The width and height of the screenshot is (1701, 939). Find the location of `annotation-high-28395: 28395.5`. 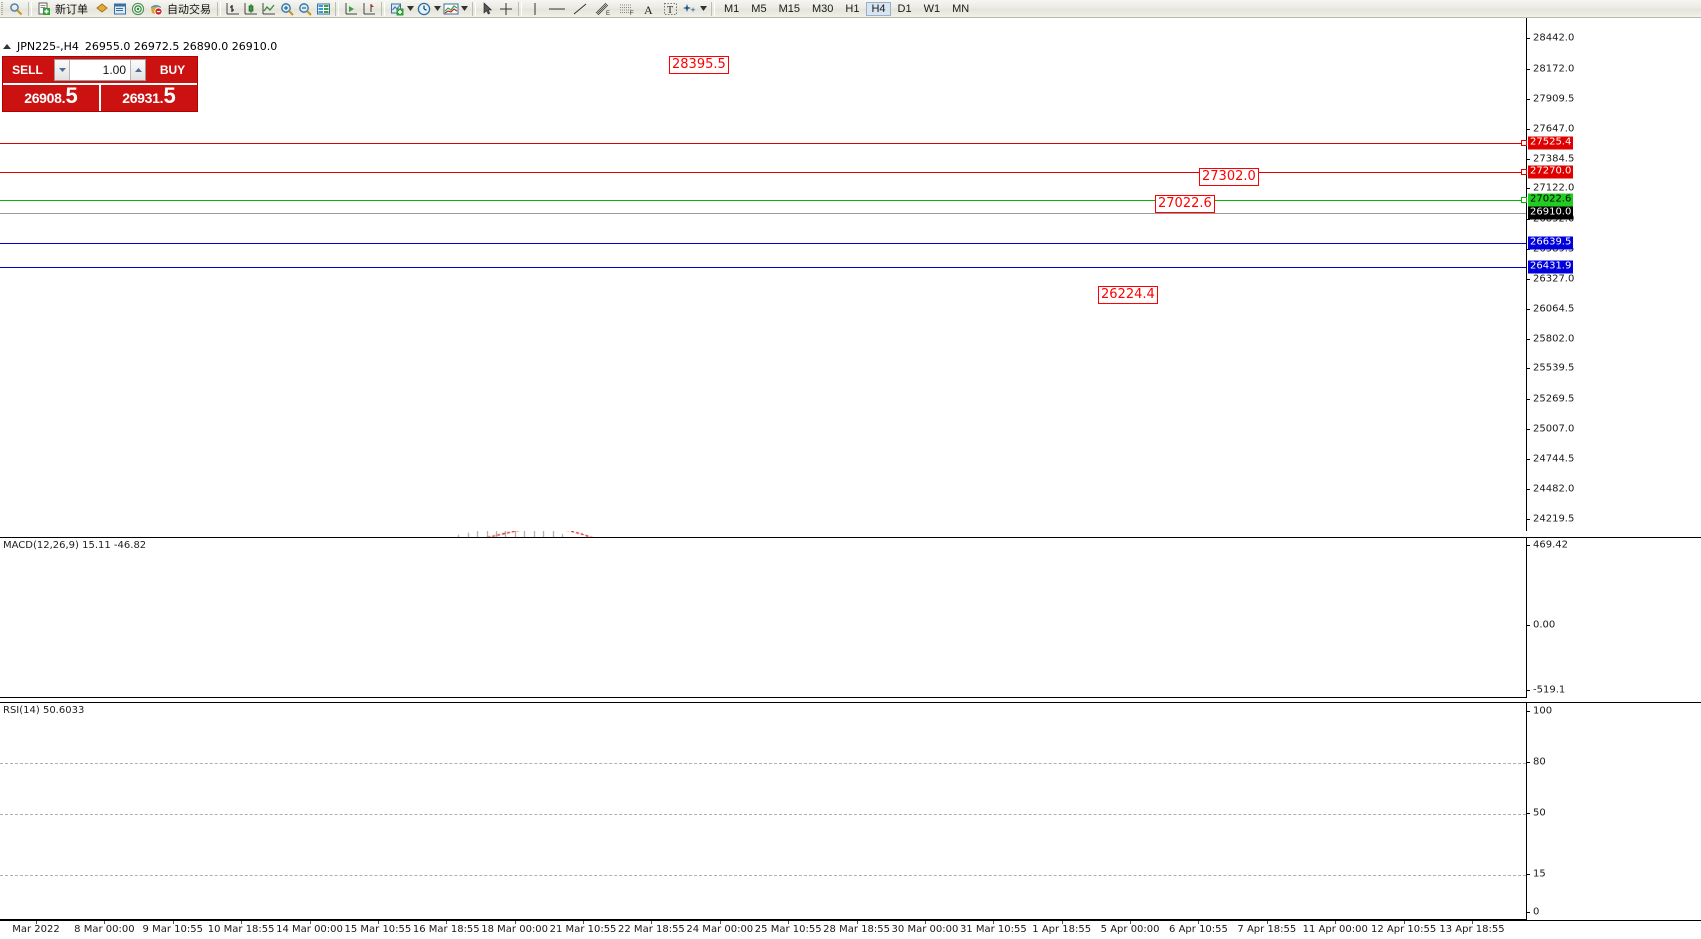

annotation-high-28395: 28395.5 is located at coordinates (699, 65).